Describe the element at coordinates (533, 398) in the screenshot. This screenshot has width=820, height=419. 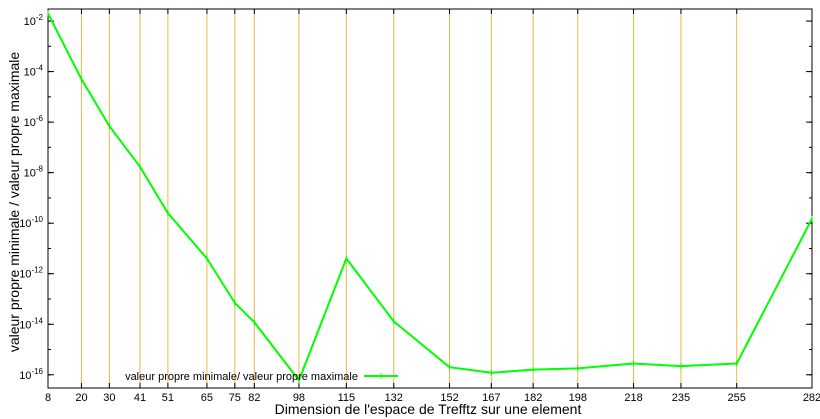
I see `x-tick-label: 182` at that location.